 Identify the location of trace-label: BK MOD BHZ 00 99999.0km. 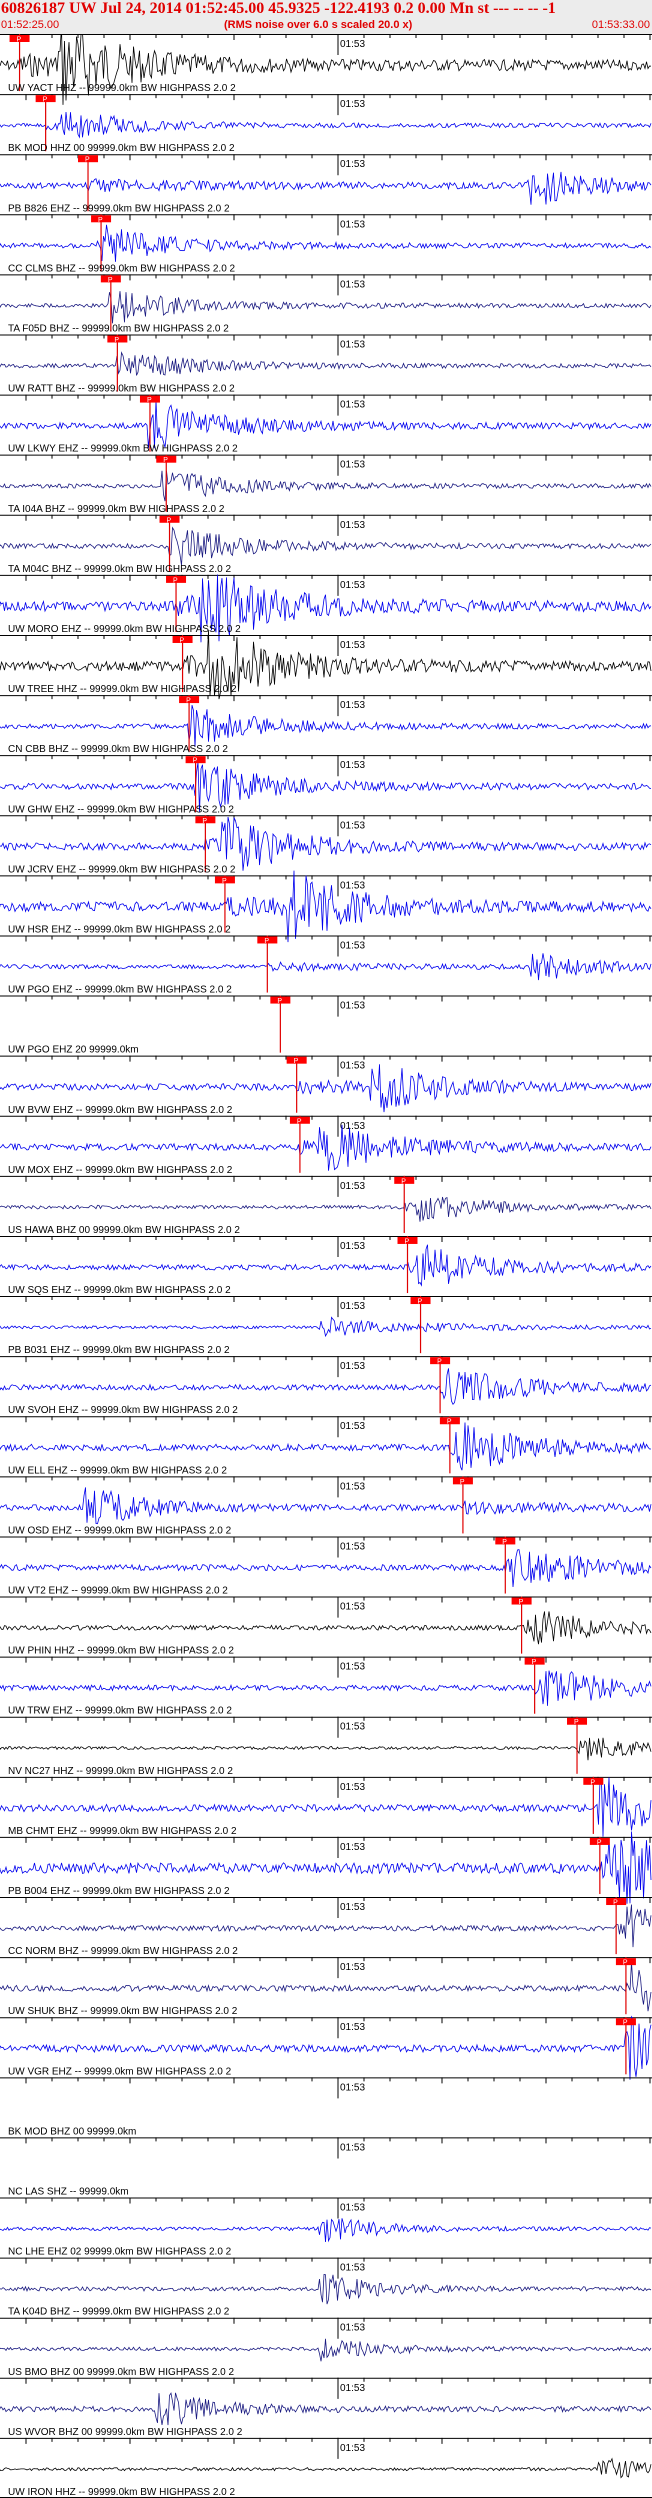
(72, 2131).